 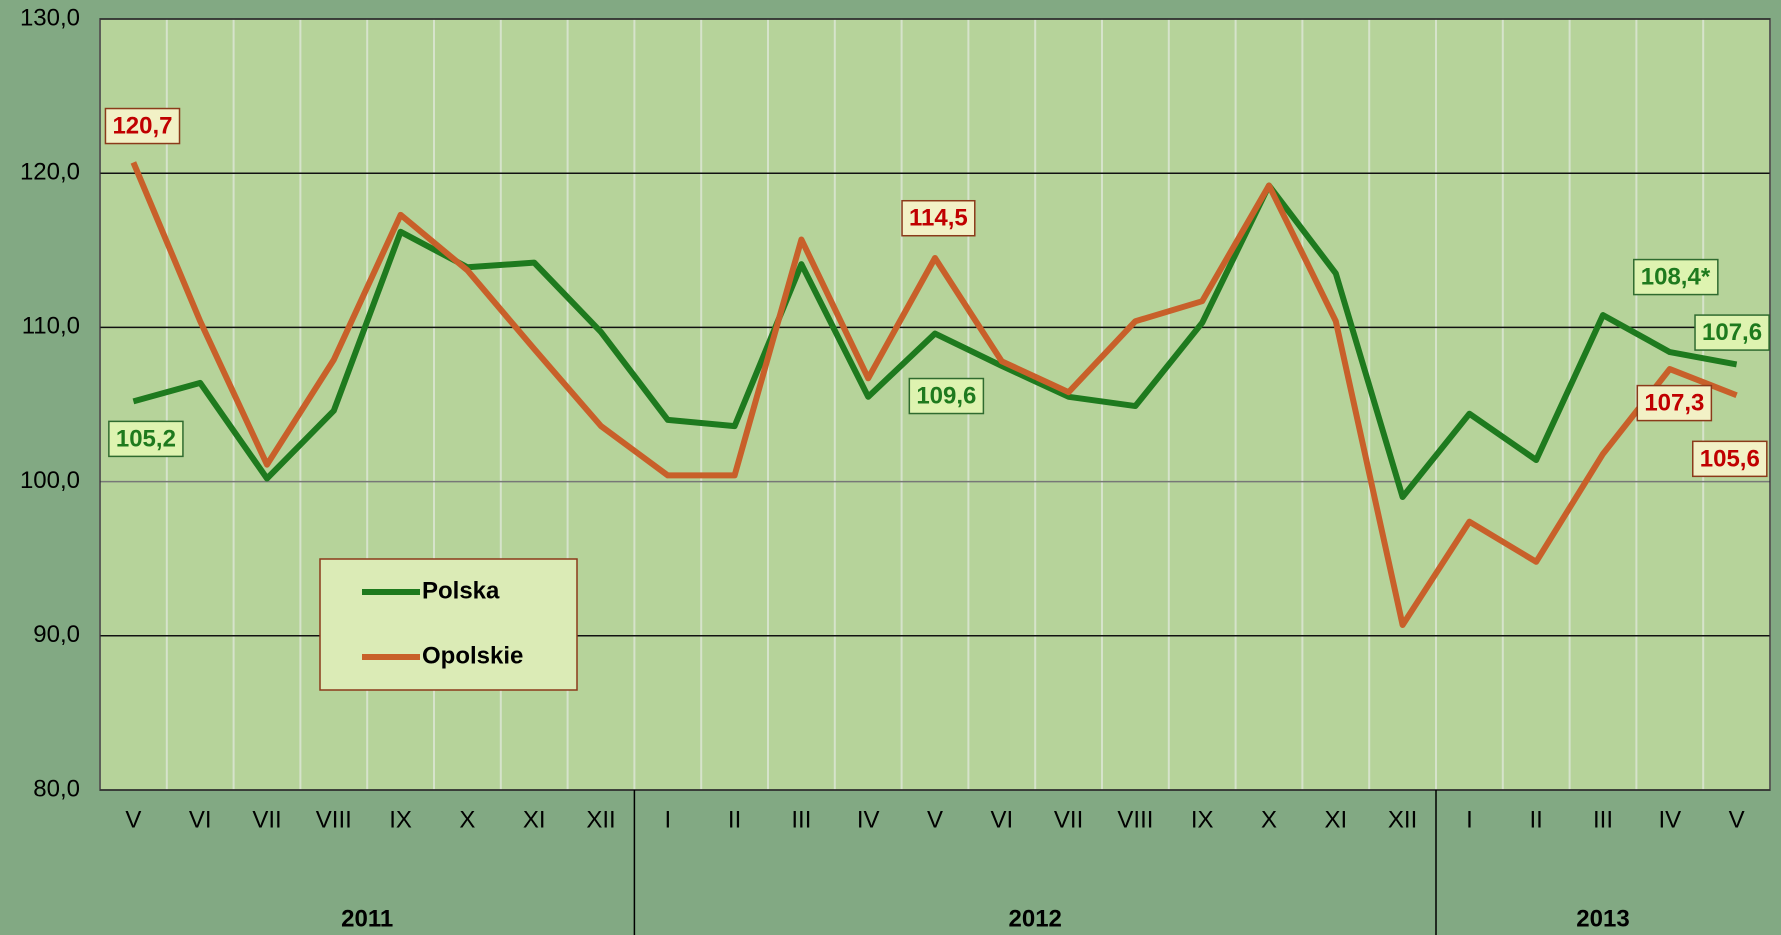 What do you see at coordinates (50, 480) in the screenshot?
I see `y-tick-label: 100,0` at bounding box center [50, 480].